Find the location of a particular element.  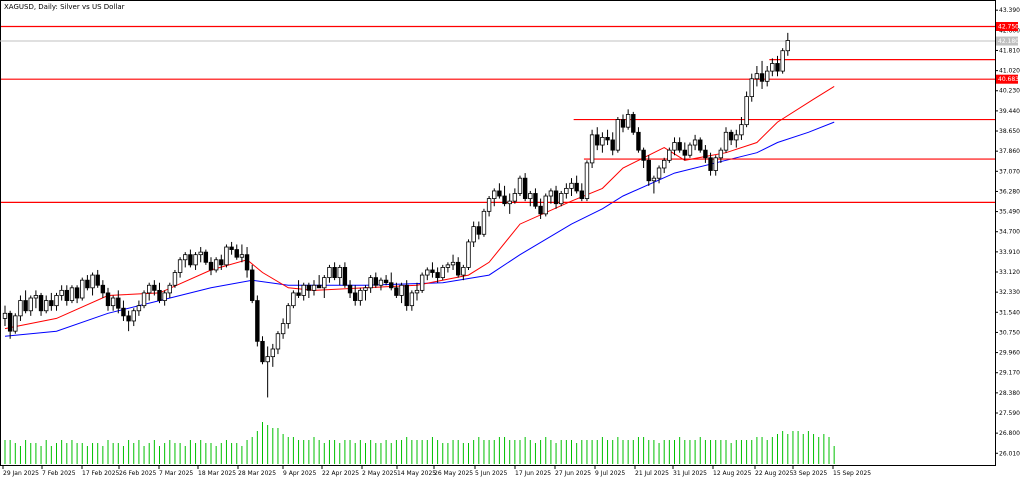

x-tick-label: 15 Sep 2025 is located at coordinates (852, 473).